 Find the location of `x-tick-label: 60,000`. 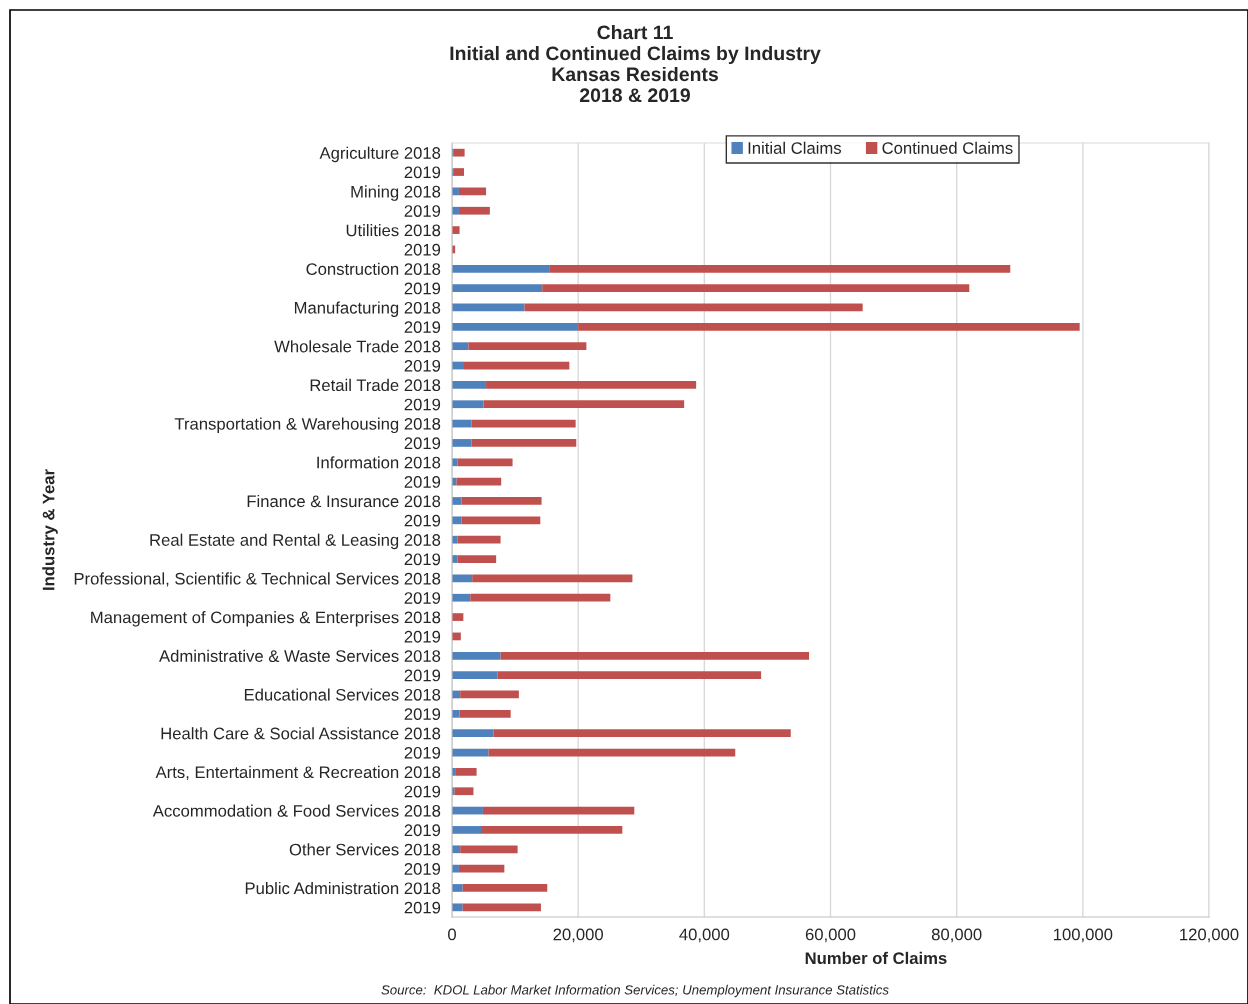

x-tick-label: 60,000 is located at coordinates (830, 935).